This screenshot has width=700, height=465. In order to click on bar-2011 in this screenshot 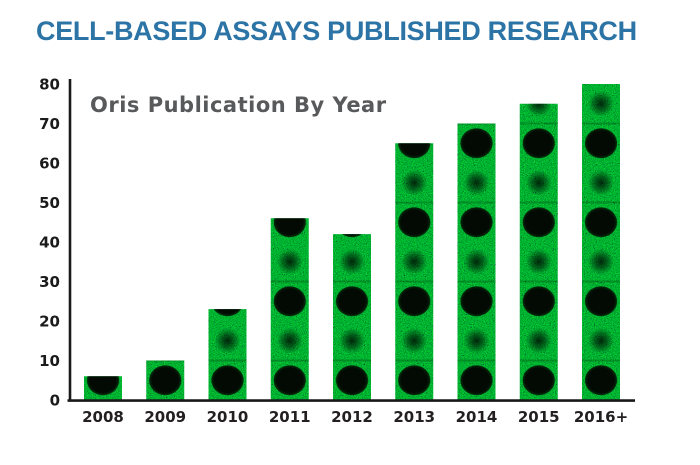, I will do `click(289, 264)`.